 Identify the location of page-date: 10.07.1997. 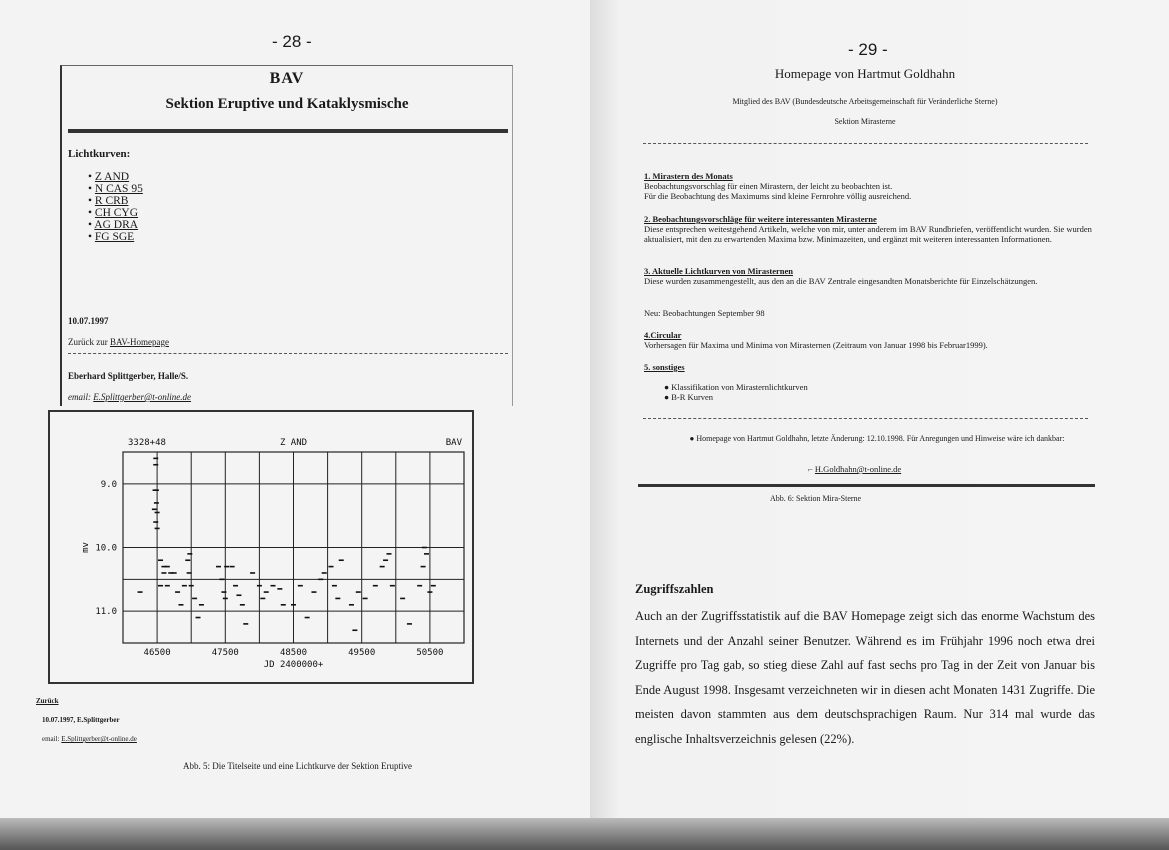
(88, 321).